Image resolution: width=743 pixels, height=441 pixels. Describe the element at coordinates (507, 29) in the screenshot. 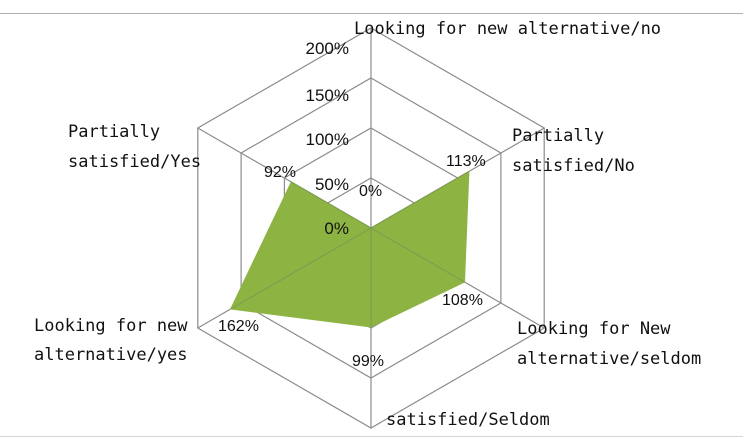

I see `category-label: Looking for new alternative/no` at that location.